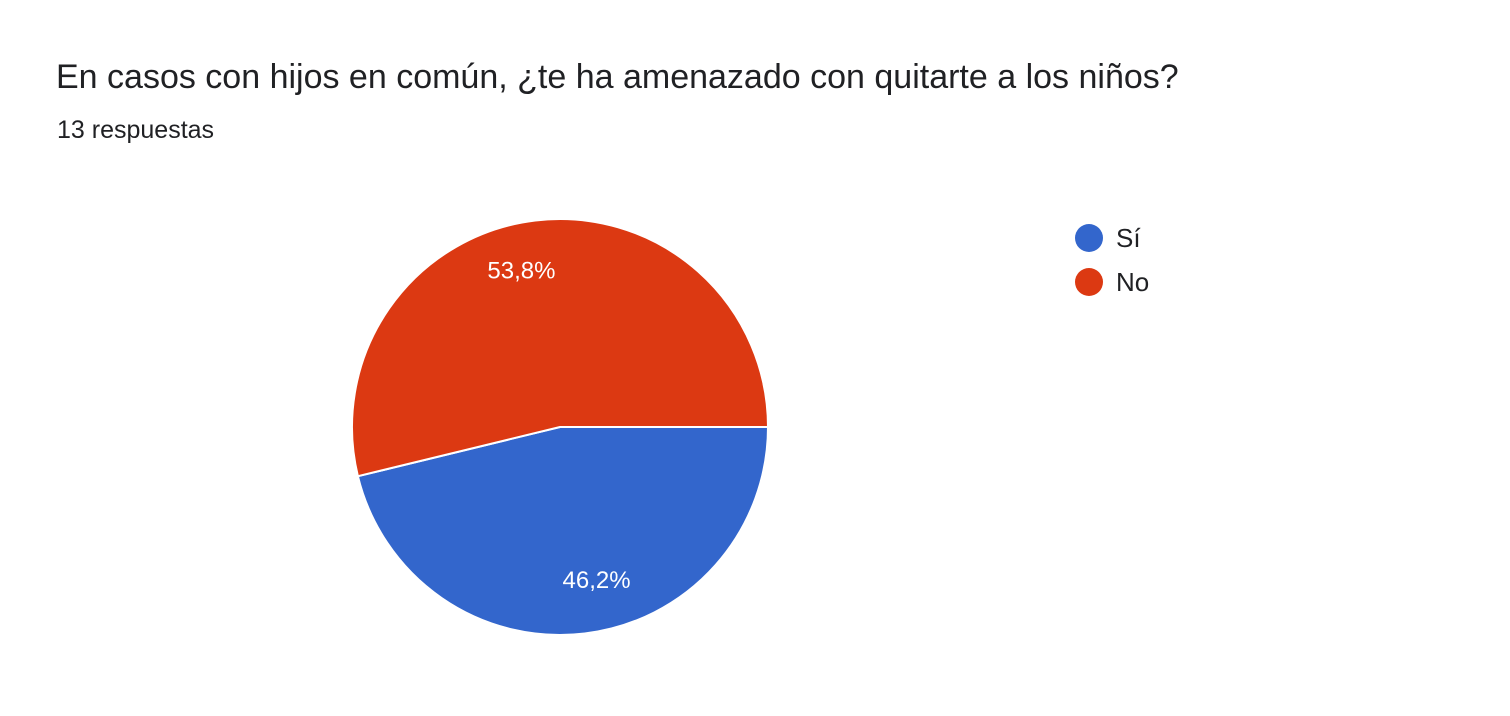  What do you see at coordinates (1112, 238) in the screenshot?
I see `legend-item-si: Sí` at bounding box center [1112, 238].